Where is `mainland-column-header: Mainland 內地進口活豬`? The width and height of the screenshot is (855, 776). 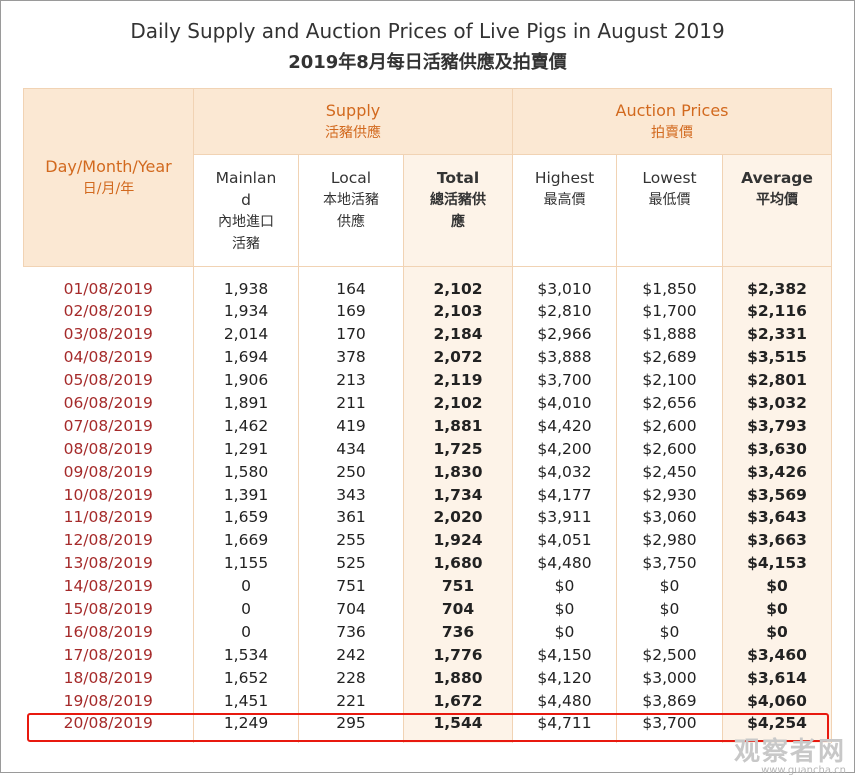 mainland-column-header: Mainland 內地進口活豬 is located at coordinates (246, 210).